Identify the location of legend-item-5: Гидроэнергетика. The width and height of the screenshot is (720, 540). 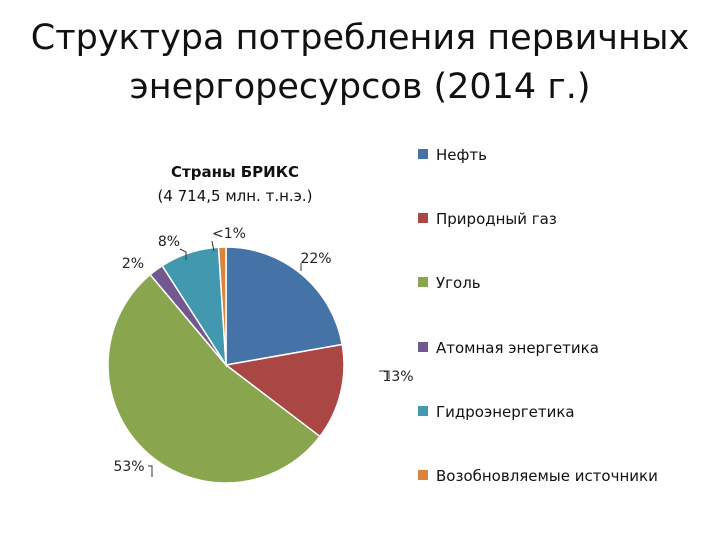
(496, 412).